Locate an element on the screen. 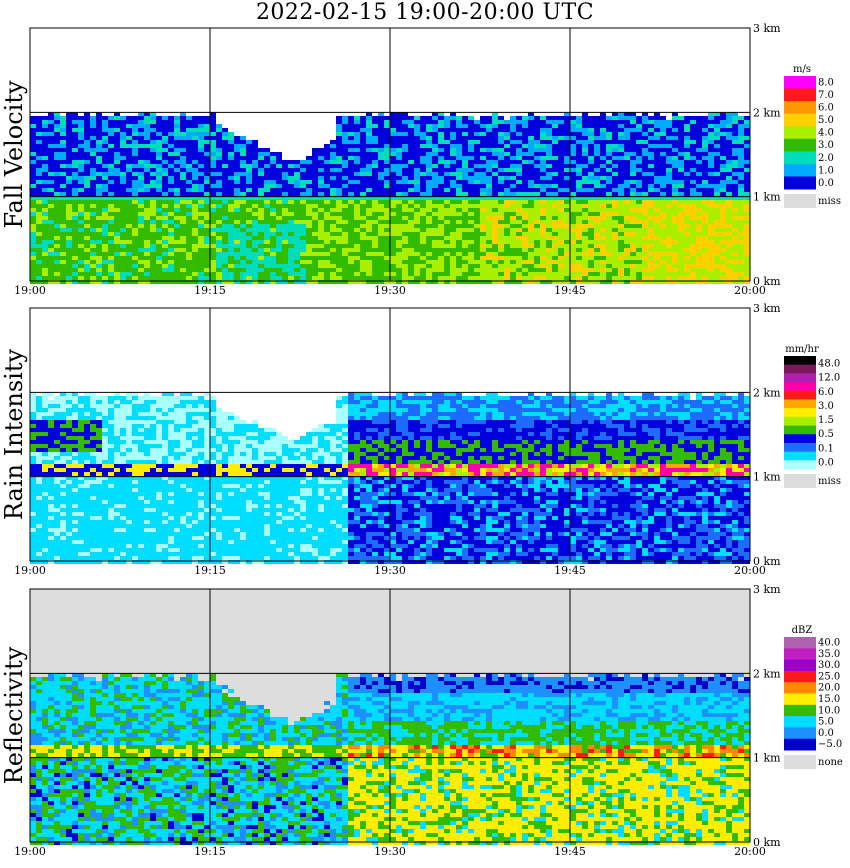  chart-title: 2022-02-15 19:00-20:00 UTC is located at coordinates (425, 12).